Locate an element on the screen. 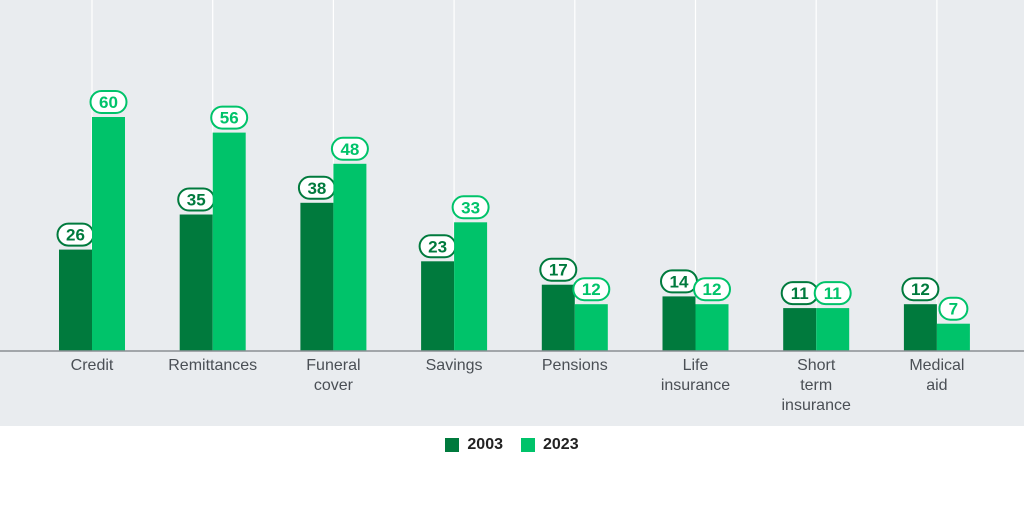 This screenshot has width=1024, height=506. data-label-2003: 38 is located at coordinates (316, 188).